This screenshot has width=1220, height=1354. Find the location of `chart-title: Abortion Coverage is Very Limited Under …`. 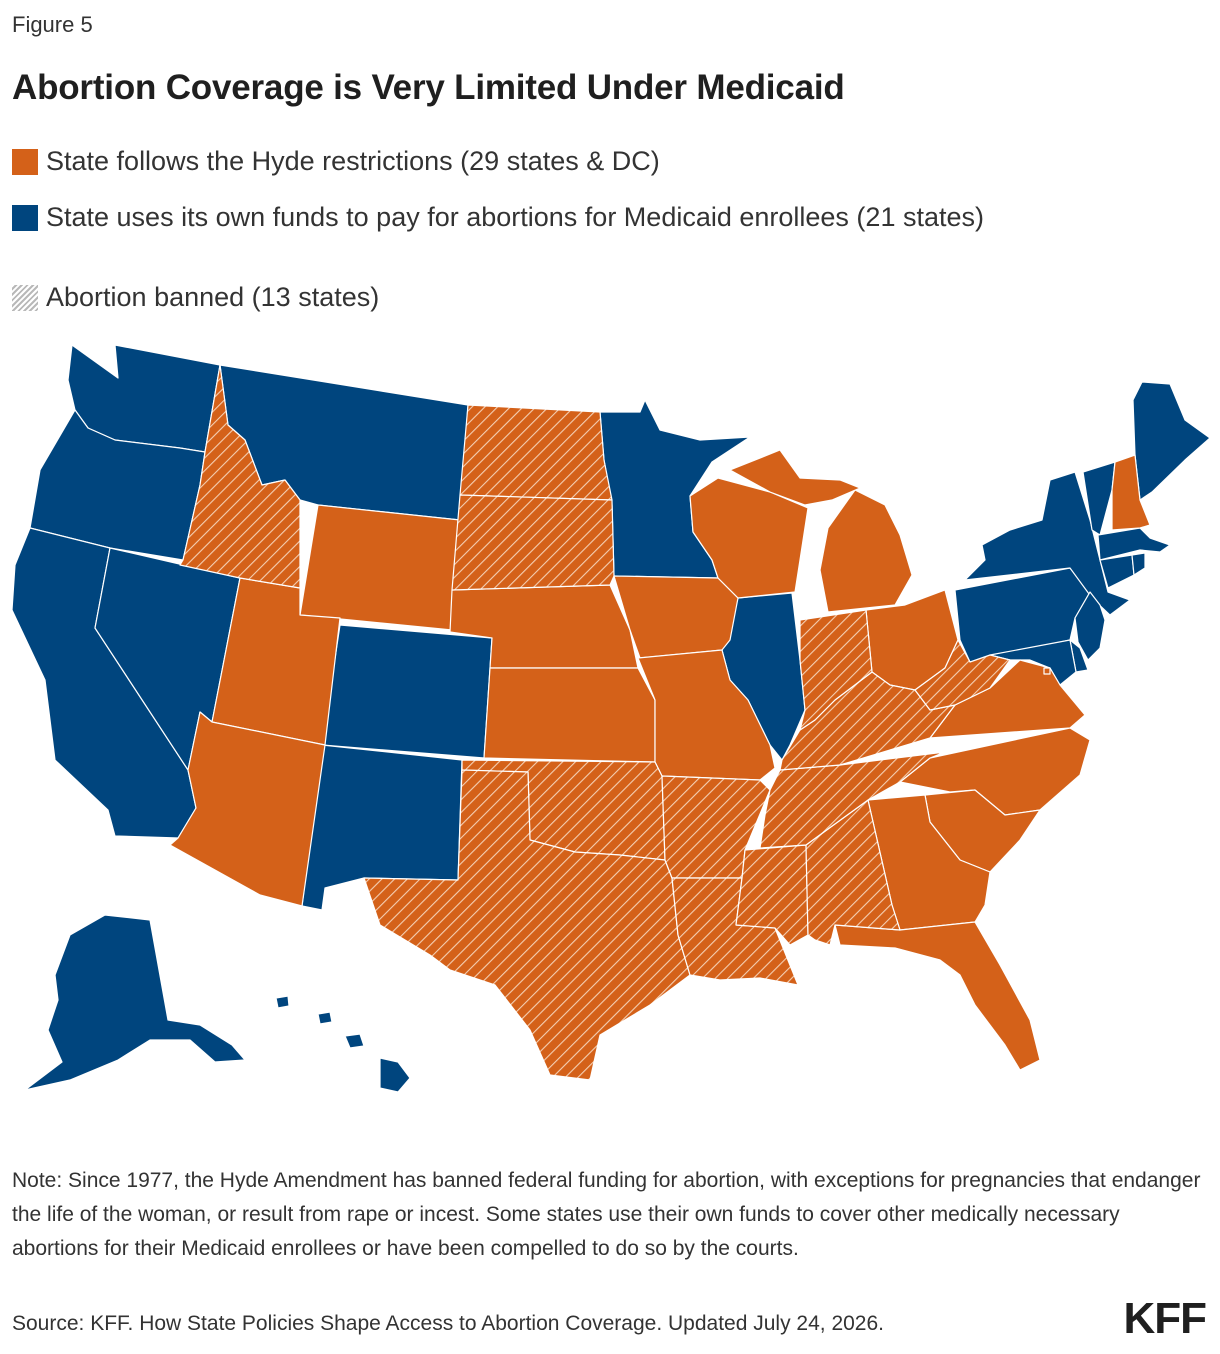

chart-title: Abortion Coverage is Very Limited Under … is located at coordinates (428, 87).